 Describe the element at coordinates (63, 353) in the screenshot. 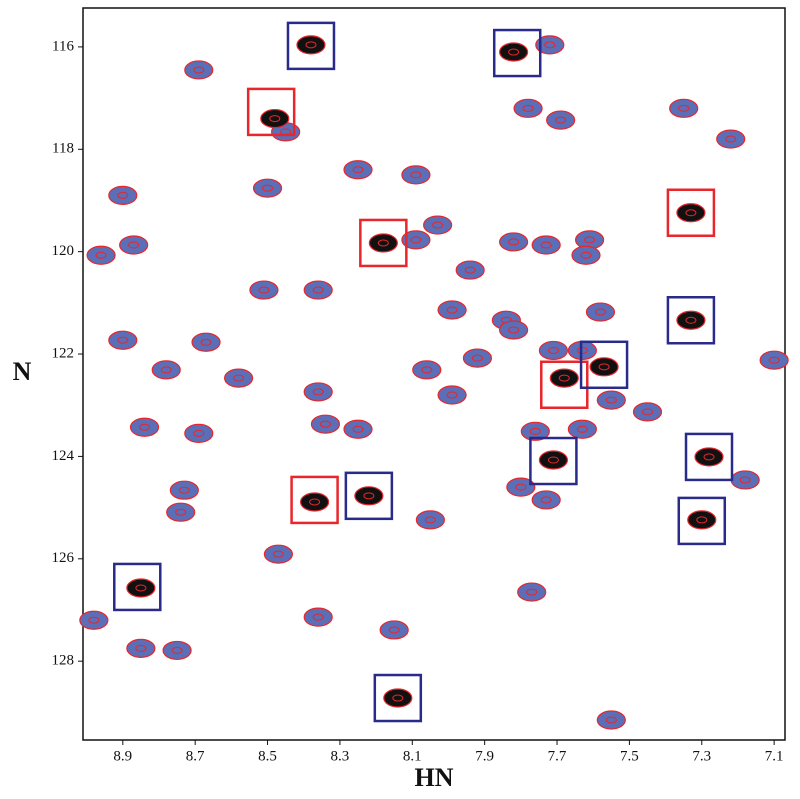

I see `y-tick-label: 122` at that location.